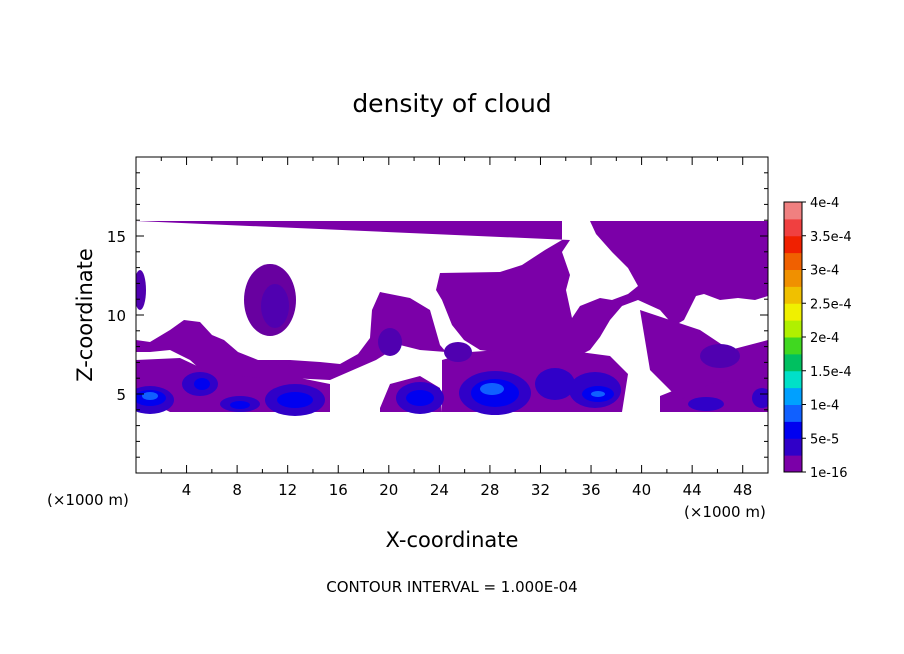  What do you see at coordinates (641, 490) in the screenshot?
I see `x-tick-label: 40` at bounding box center [641, 490].